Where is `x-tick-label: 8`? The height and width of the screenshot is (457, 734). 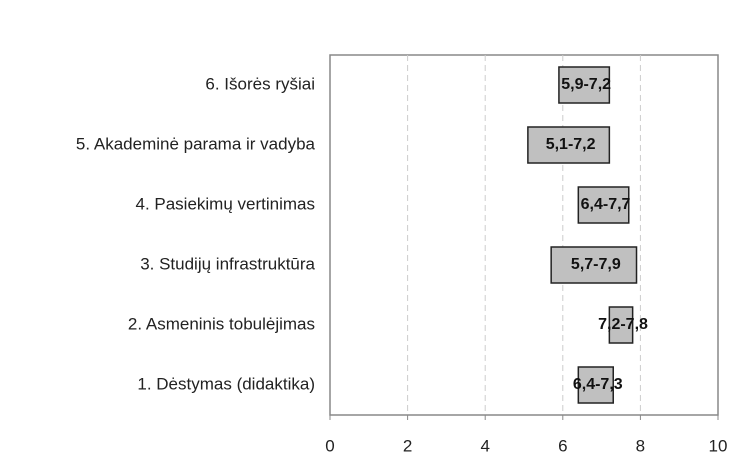
x-tick-label: 8 is located at coordinates (640, 445).